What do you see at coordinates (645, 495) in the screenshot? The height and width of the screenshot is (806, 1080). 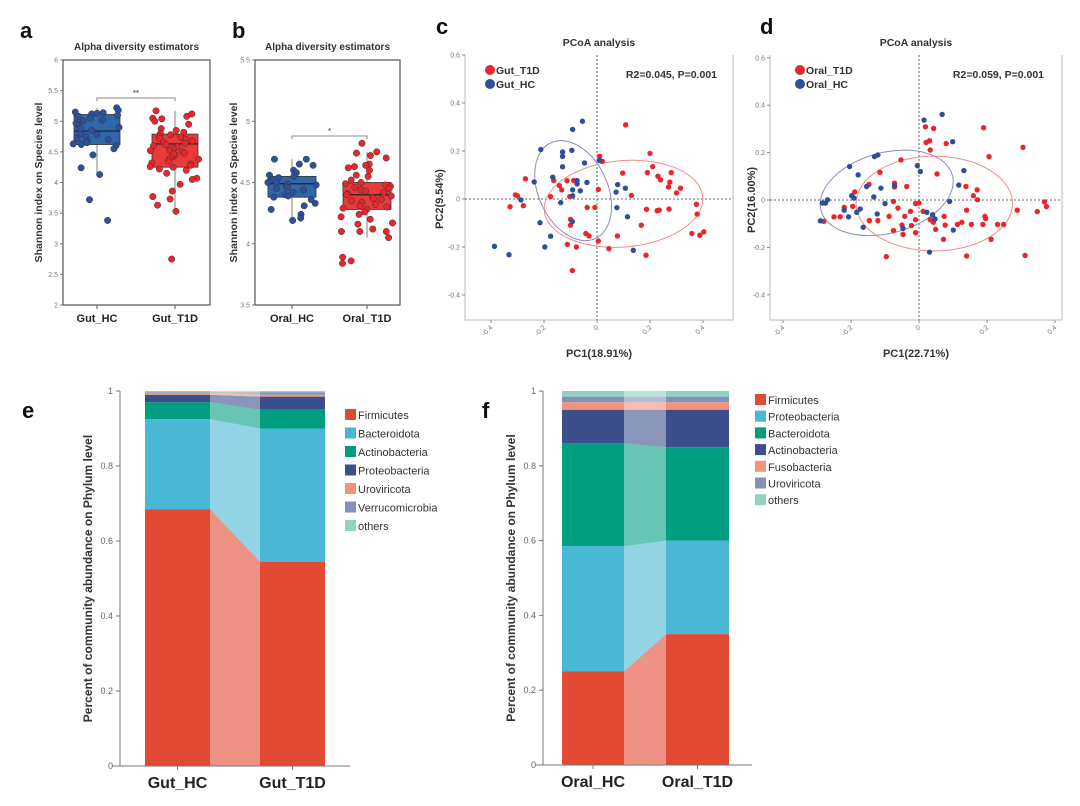 I see `flow-band-Bacteroidota` at bounding box center [645, 495].